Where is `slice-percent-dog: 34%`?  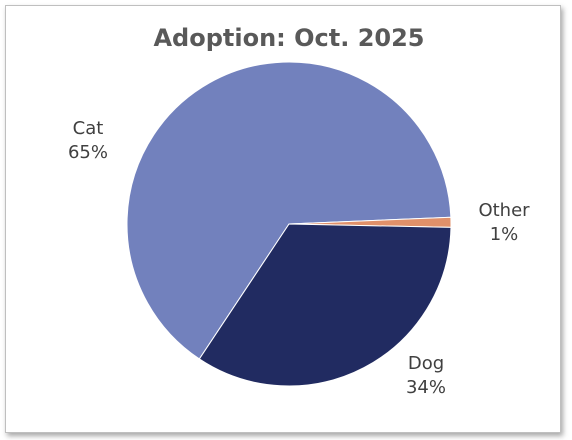
slice-percent-dog: 34% is located at coordinates (426, 387).